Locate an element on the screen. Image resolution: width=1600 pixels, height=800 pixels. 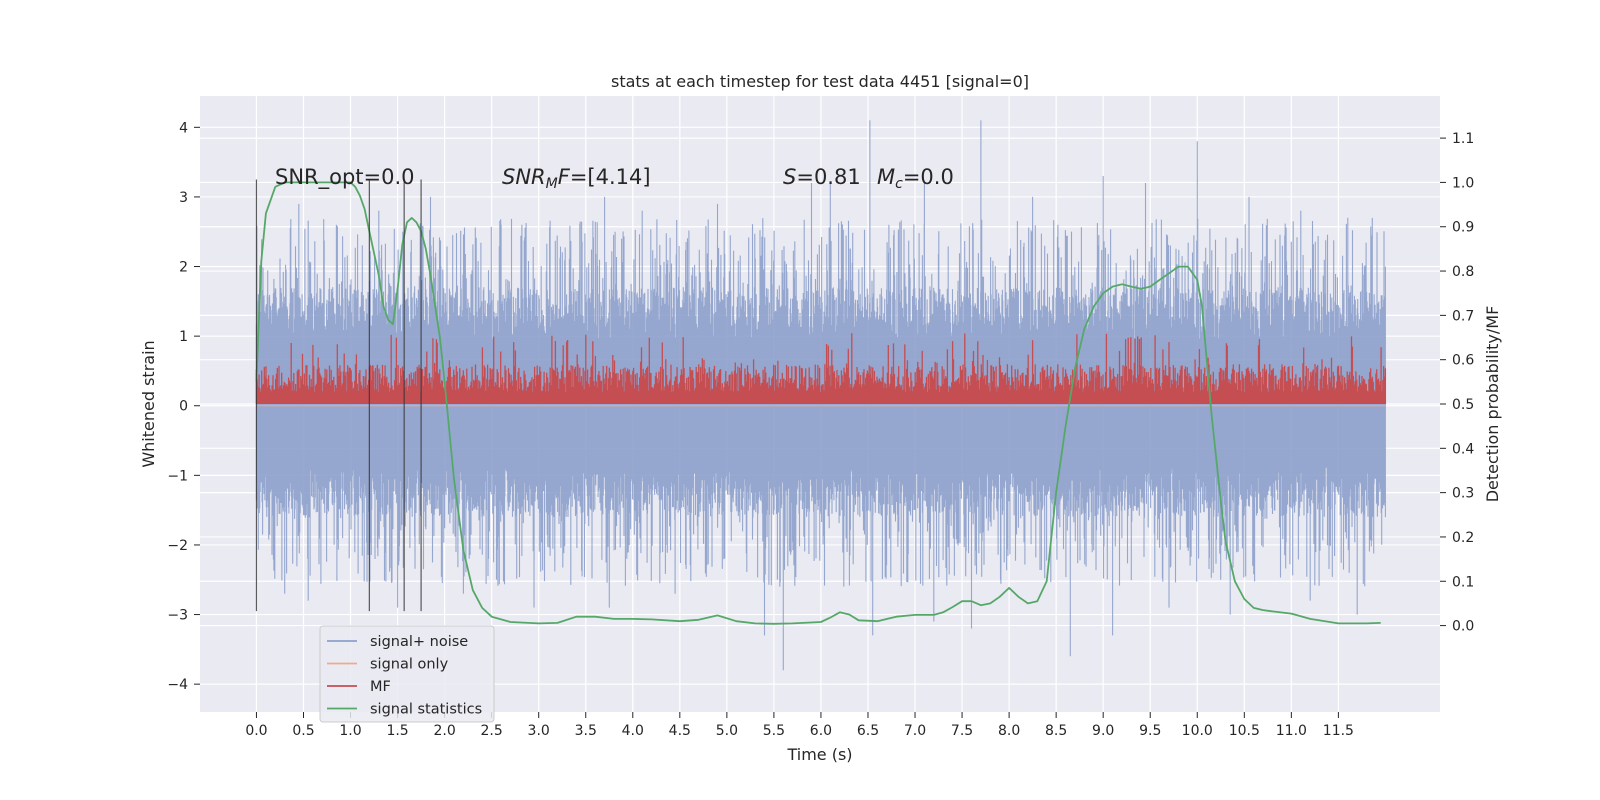
annotation-snr-mf-value: =[4.14] is located at coordinates (610, 177).